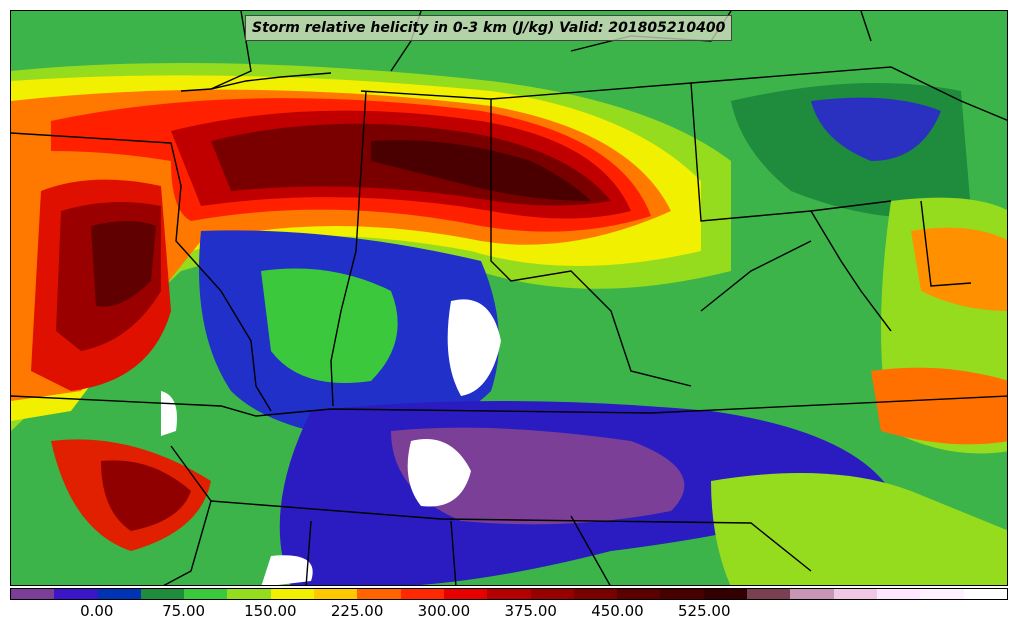 This screenshot has height=633, width=1018. Describe the element at coordinates (357, 611) in the screenshot. I see `colorbar-tick-label: 225.00` at that location.